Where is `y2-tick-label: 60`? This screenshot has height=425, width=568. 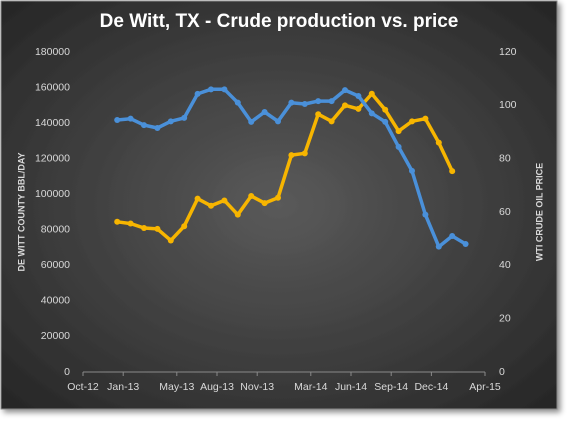
y2-tick-label: 60 is located at coordinates (505, 212).